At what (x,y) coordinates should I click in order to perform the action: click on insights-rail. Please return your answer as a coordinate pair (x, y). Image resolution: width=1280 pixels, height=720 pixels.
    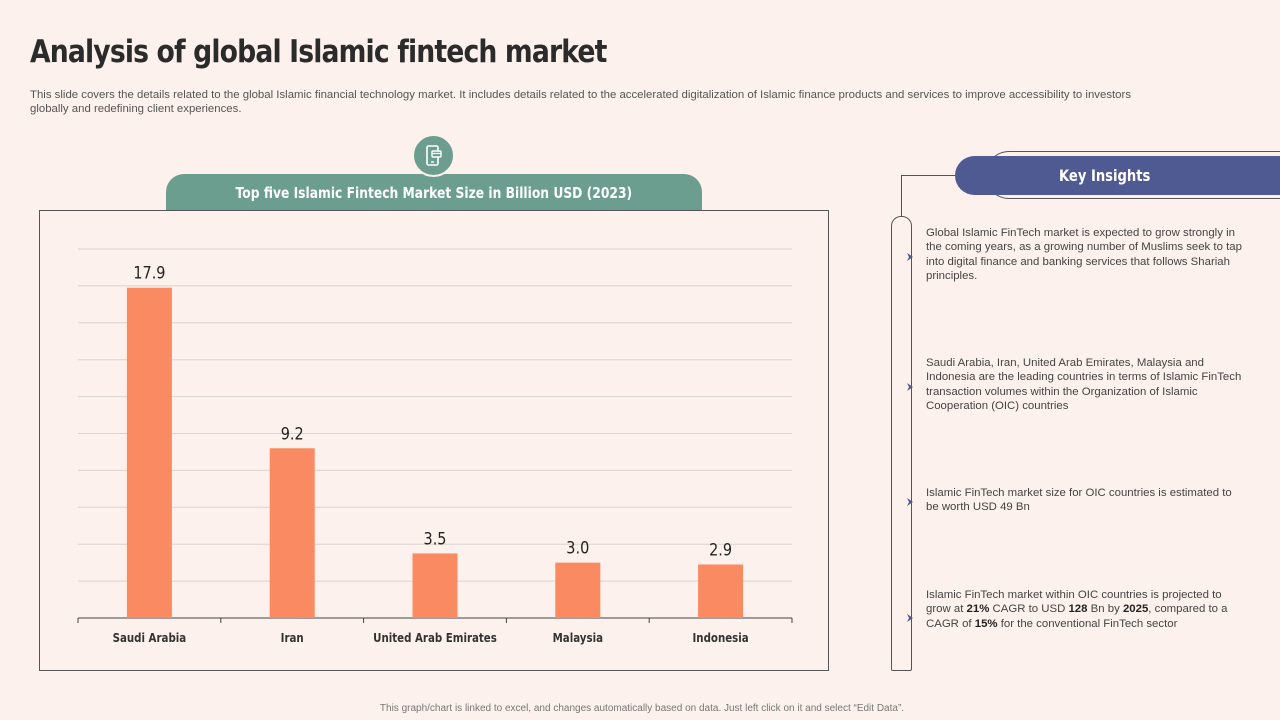
    Looking at the image, I should click on (901, 443).